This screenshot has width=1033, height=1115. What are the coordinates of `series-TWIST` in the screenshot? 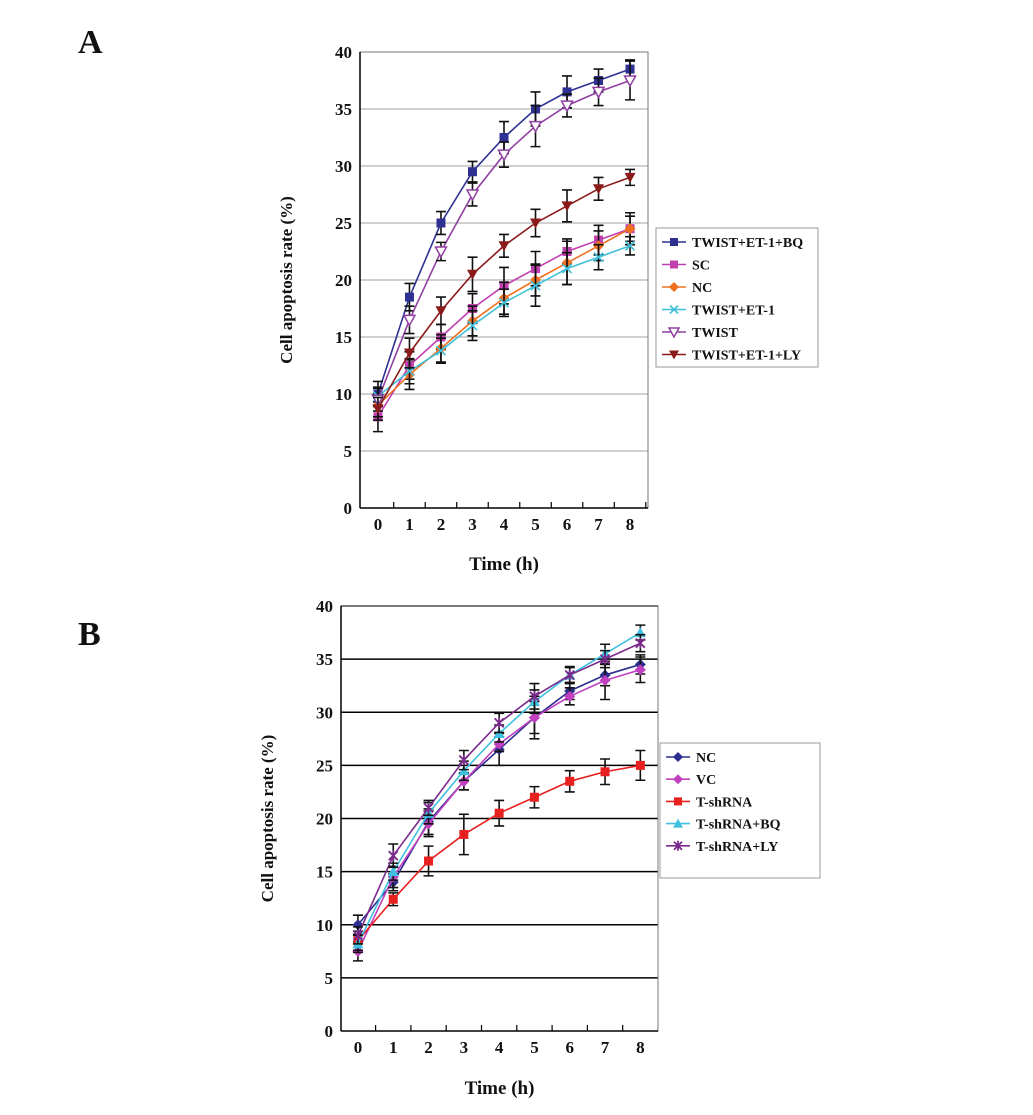 It's located at (504, 236).